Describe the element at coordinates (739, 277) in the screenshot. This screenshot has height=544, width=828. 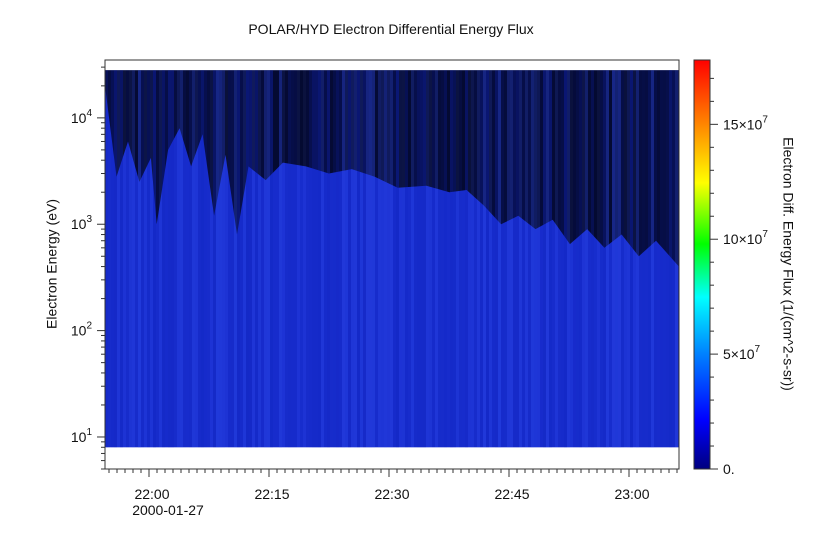
I see `colorbar-axis: 0. 5×107 10×107 15×107` at that location.